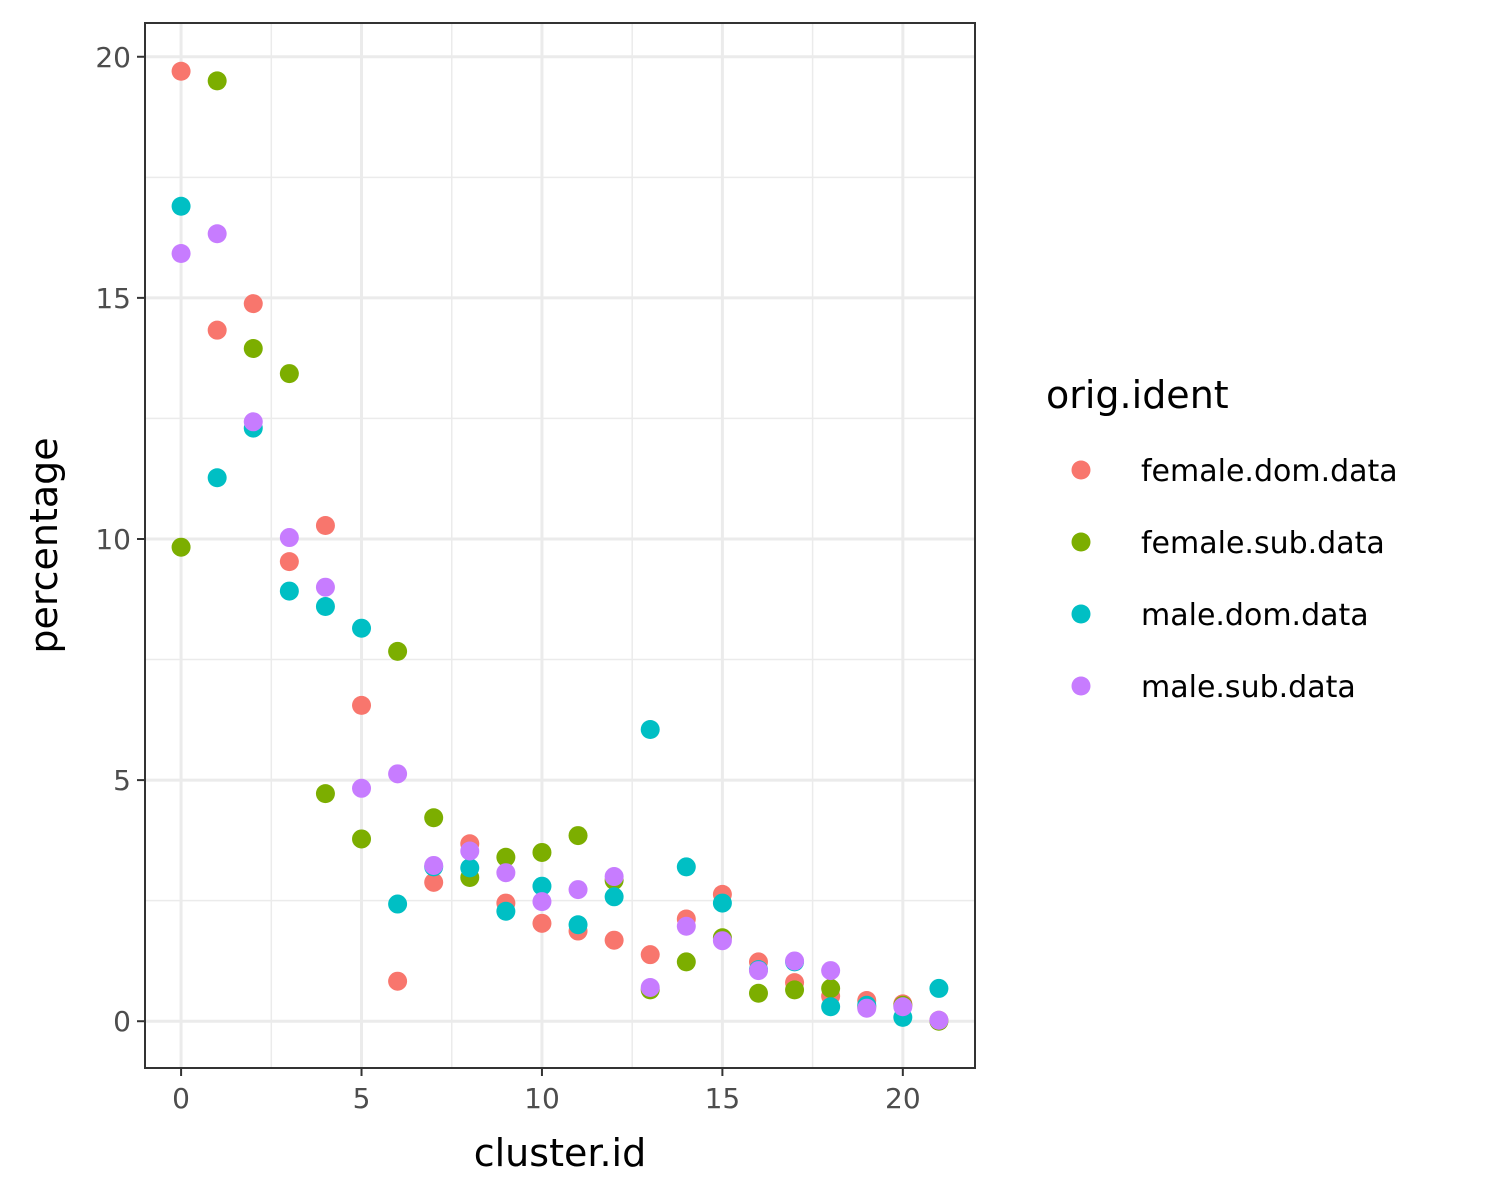 Image resolution: width=1500 pixels, height=1204 pixels. I want to click on x-tick-label: 10, so click(542, 1098).